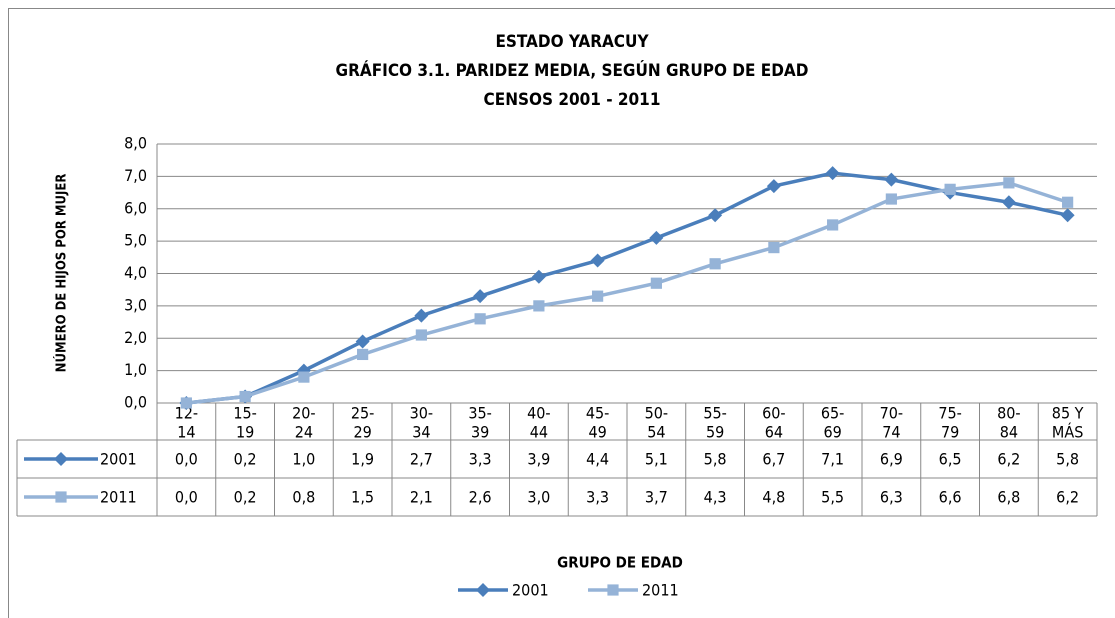  Describe the element at coordinates (891, 459) in the screenshot. I see `table-value: 6,9` at that location.